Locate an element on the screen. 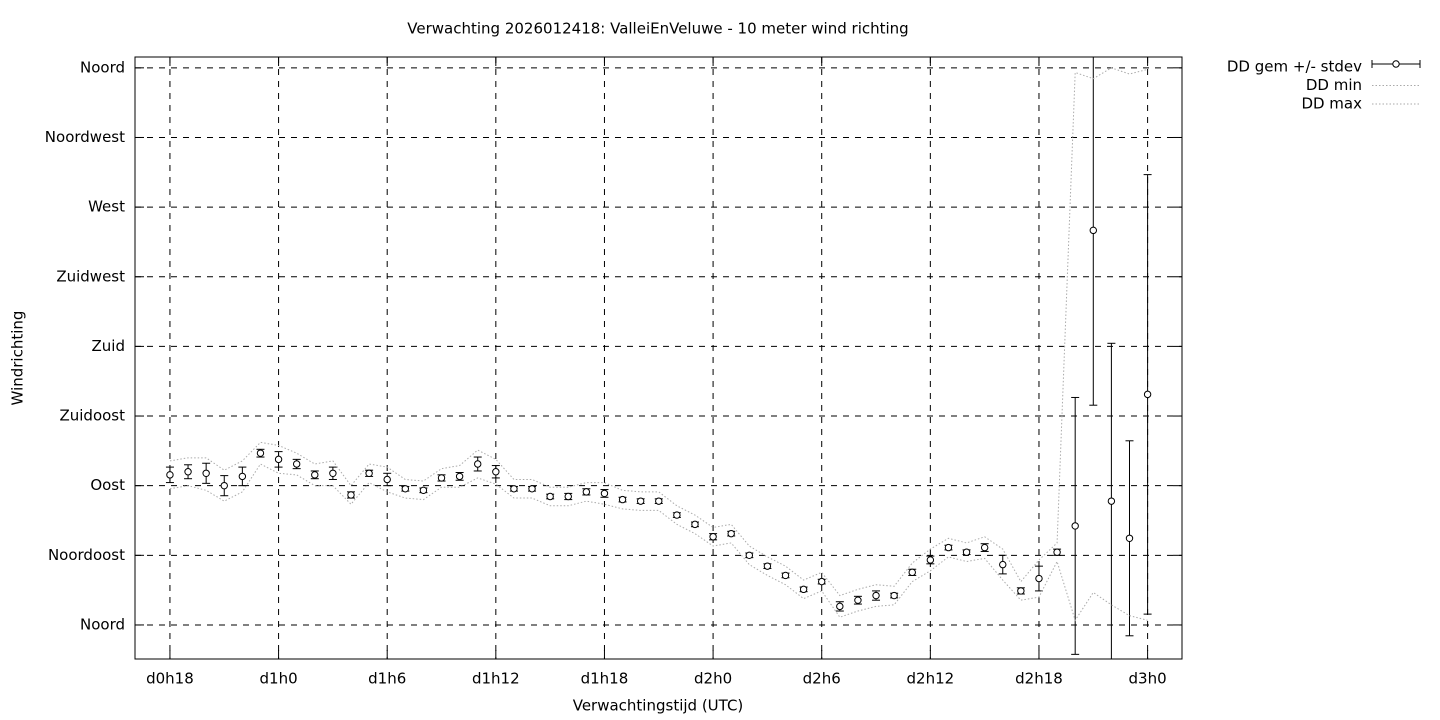  legend-swatch is located at coordinates (1396, 64).